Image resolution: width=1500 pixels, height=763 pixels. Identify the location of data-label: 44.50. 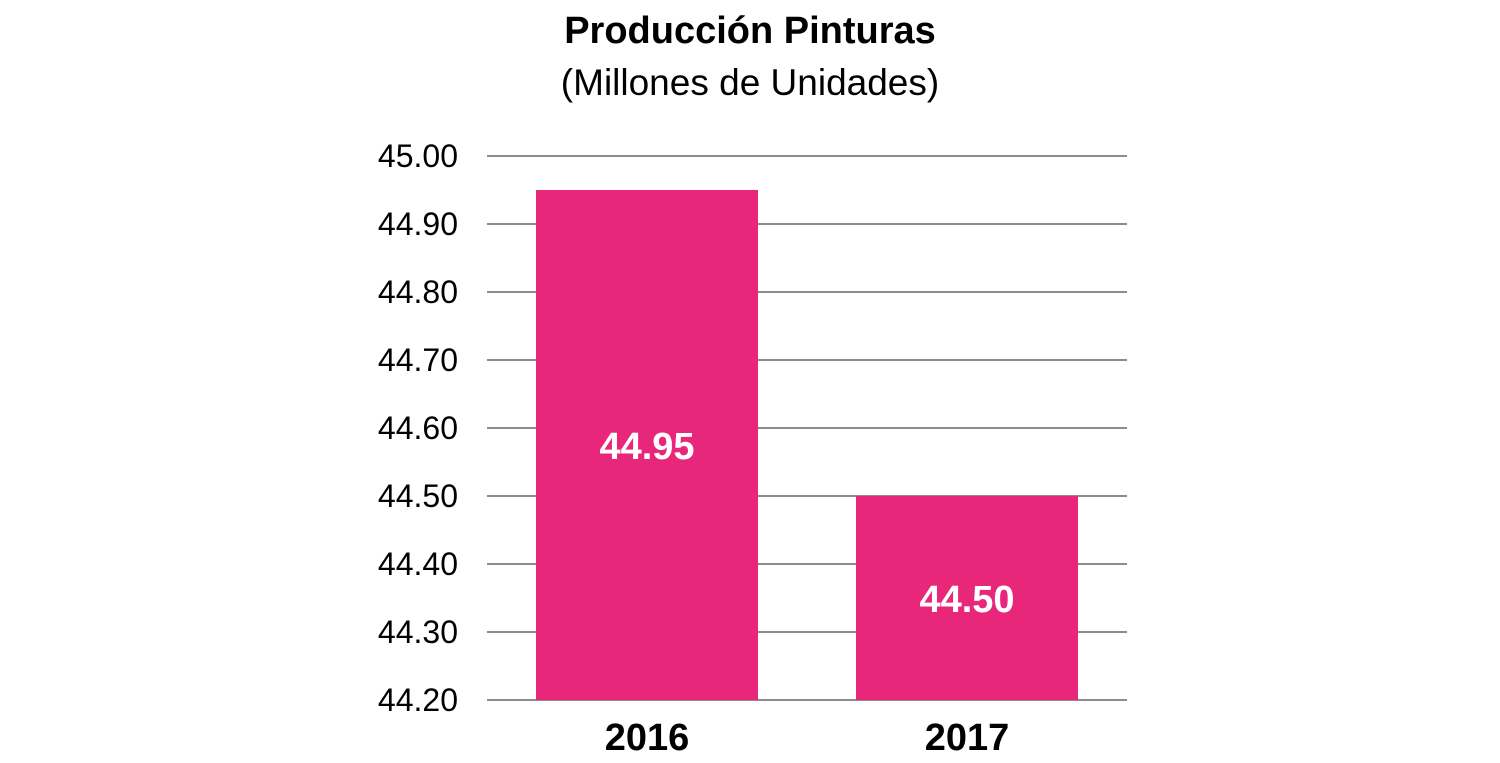
(966, 600).